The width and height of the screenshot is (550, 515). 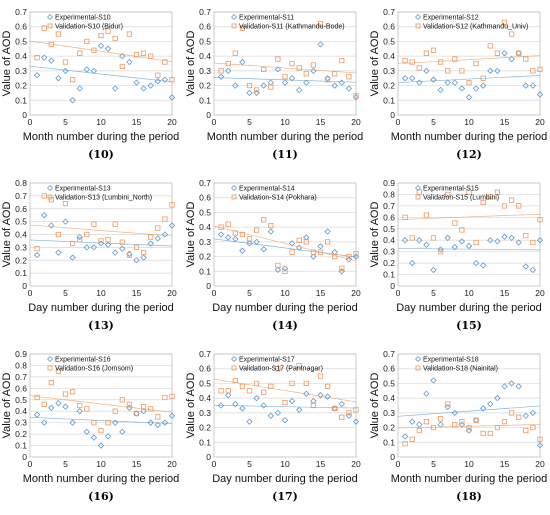 I want to click on panel-label: (18), so click(x=469, y=496).